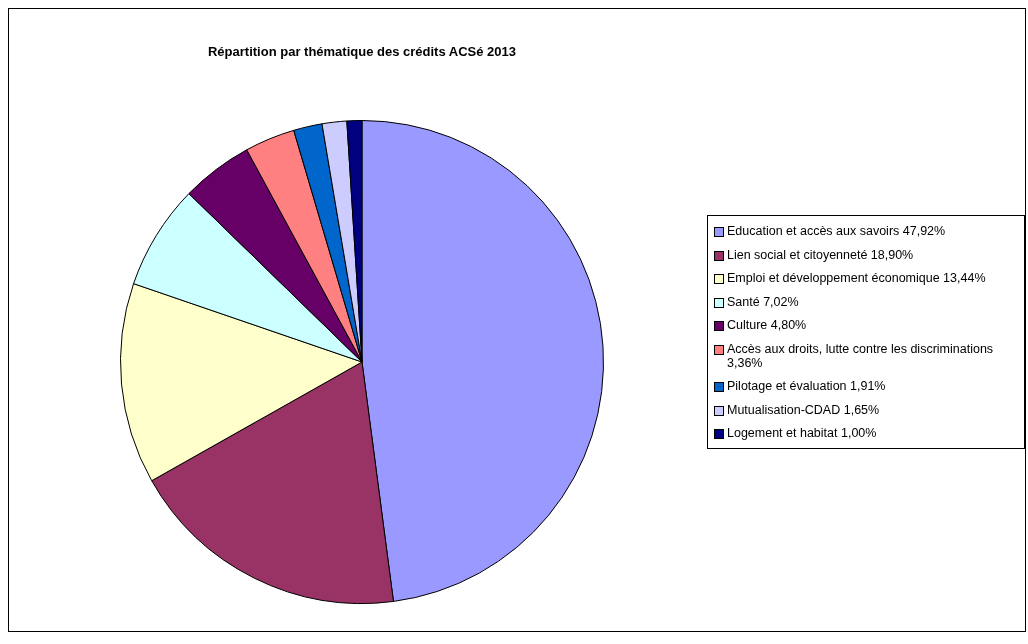 This screenshot has height=644, width=1028. What do you see at coordinates (802, 433) in the screenshot?
I see `legend-label: Logement et habitat 1,00%` at bounding box center [802, 433].